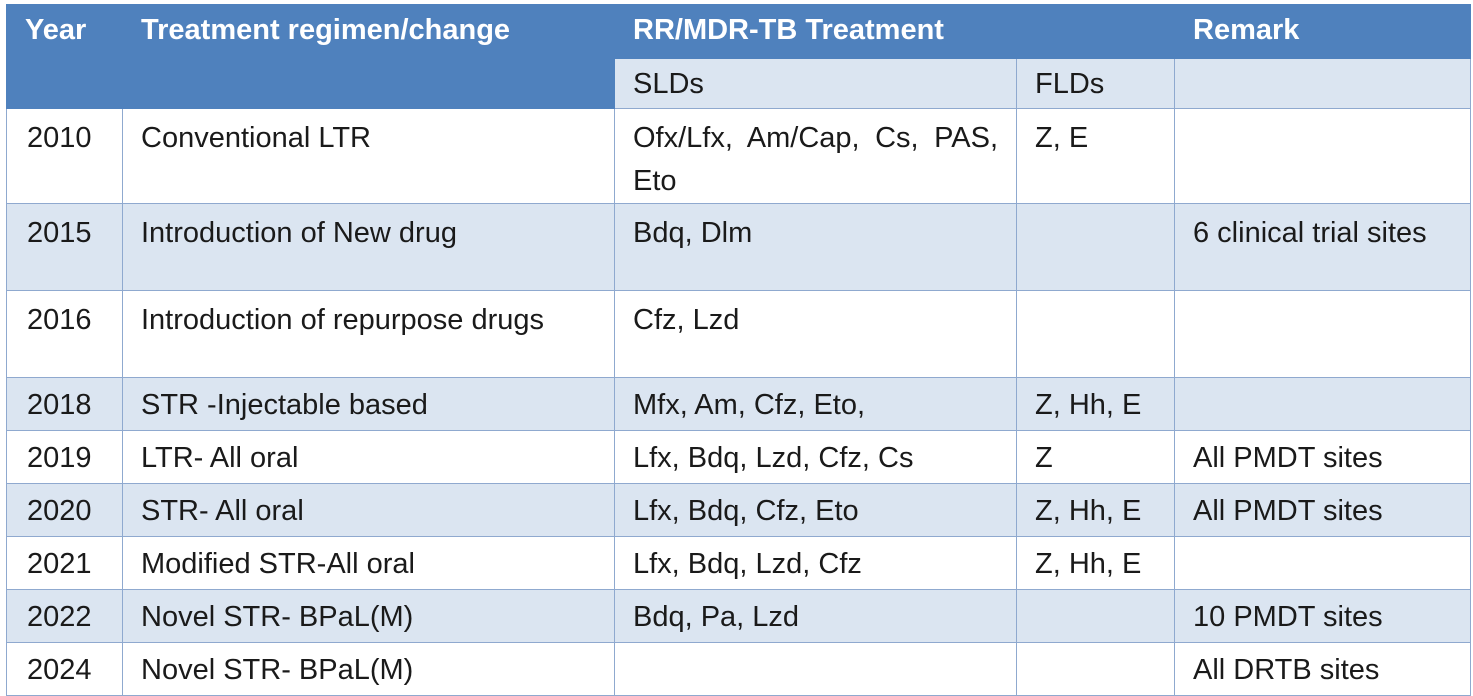 The width and height of the screenshot is (1473, 696). What do you see at coordinates (1322, 31) in the screenshot?
I see `header-remark: Remark` at bounding box center [1322, 31].